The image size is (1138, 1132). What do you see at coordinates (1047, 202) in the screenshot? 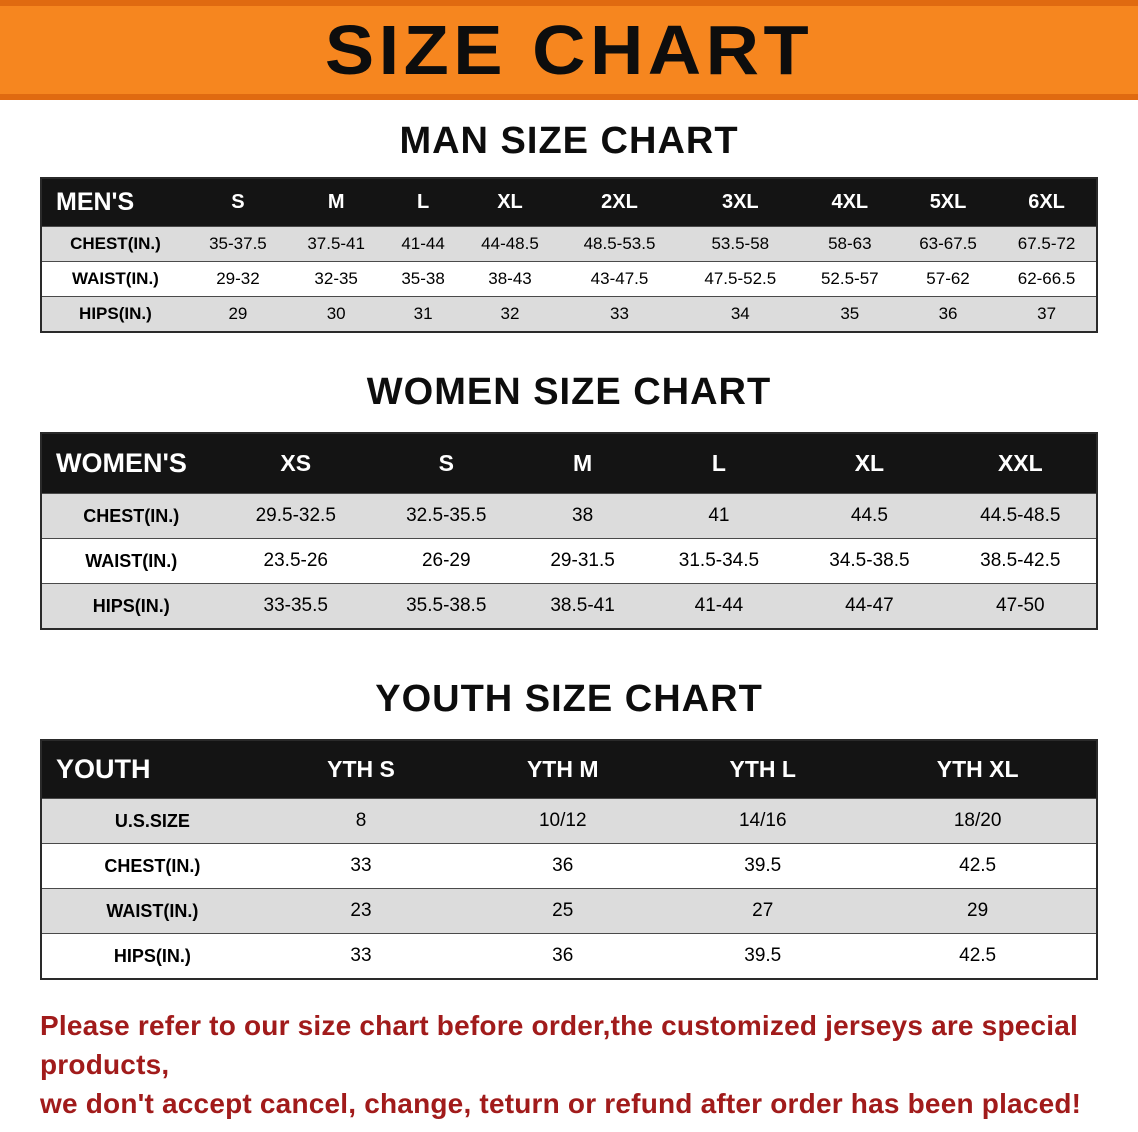
I see `size-header-cell: 6XL` at bounding box center [1047, 202].